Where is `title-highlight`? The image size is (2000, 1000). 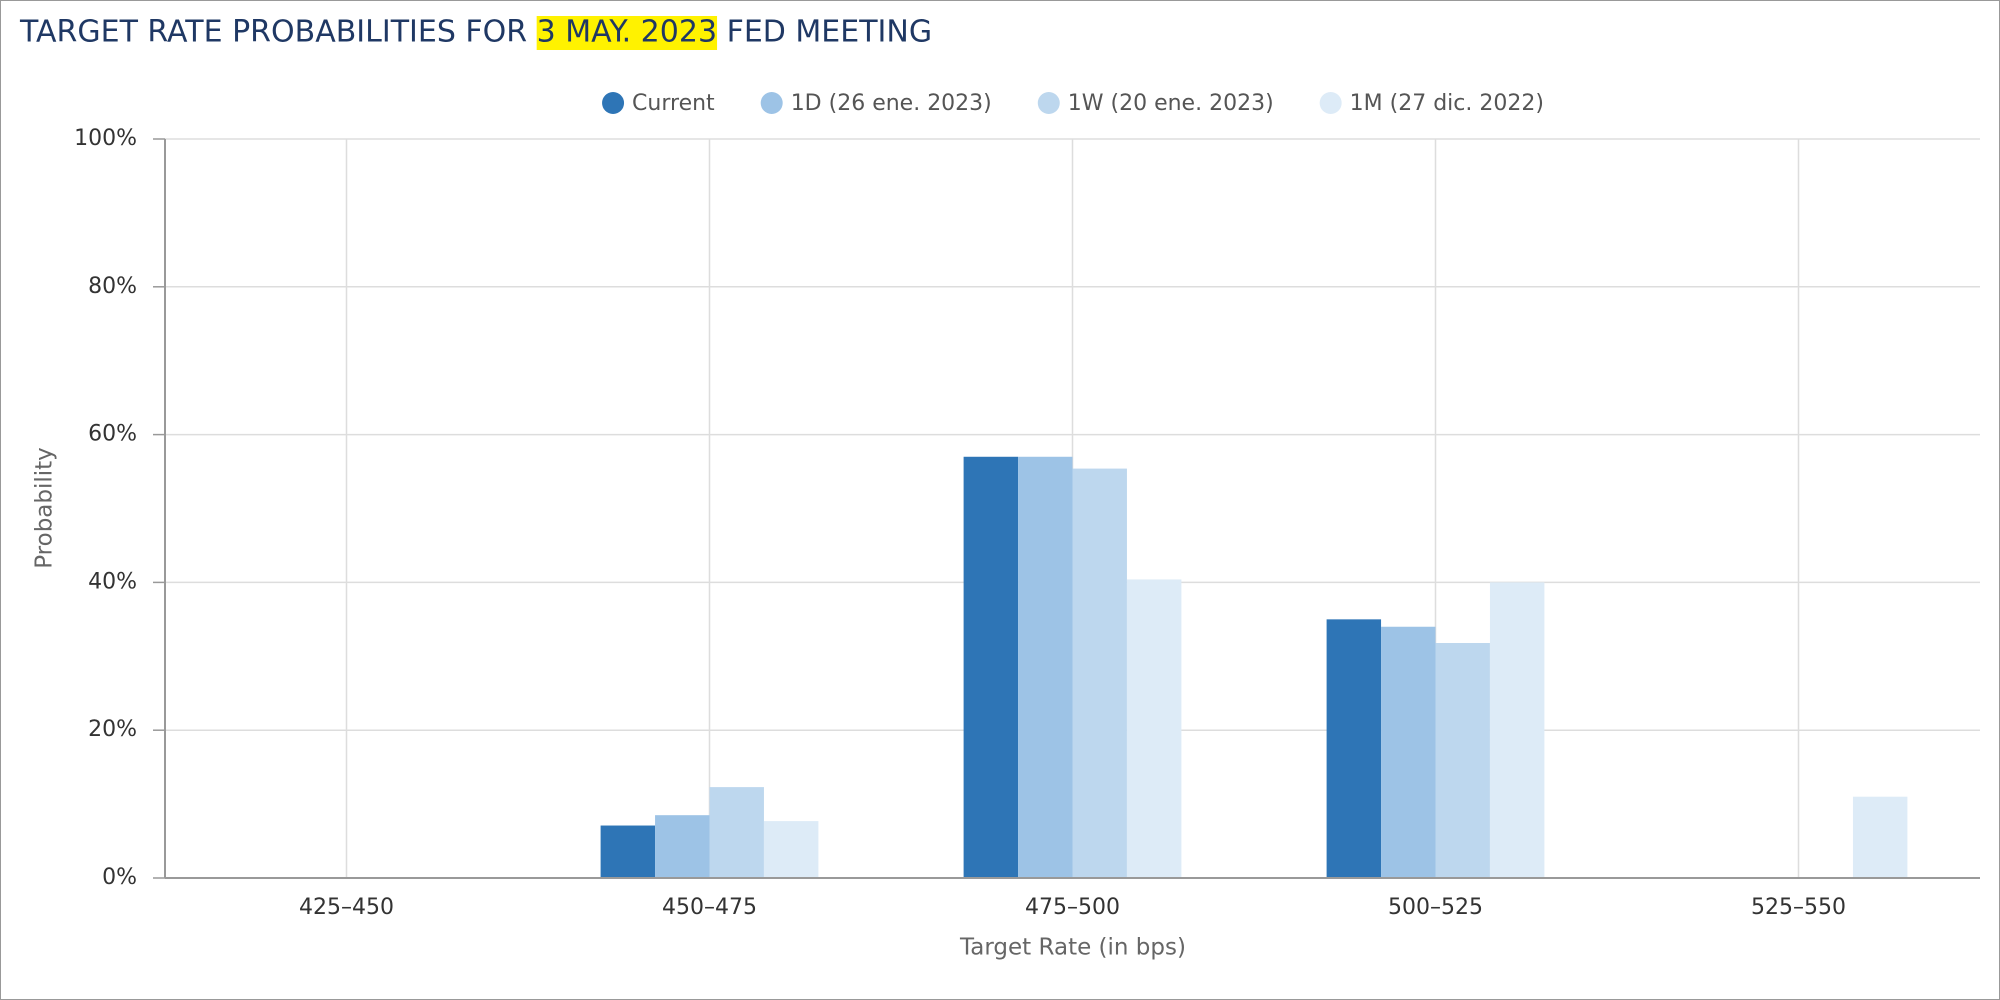 title-highlight is located at coordinates (627, 33).